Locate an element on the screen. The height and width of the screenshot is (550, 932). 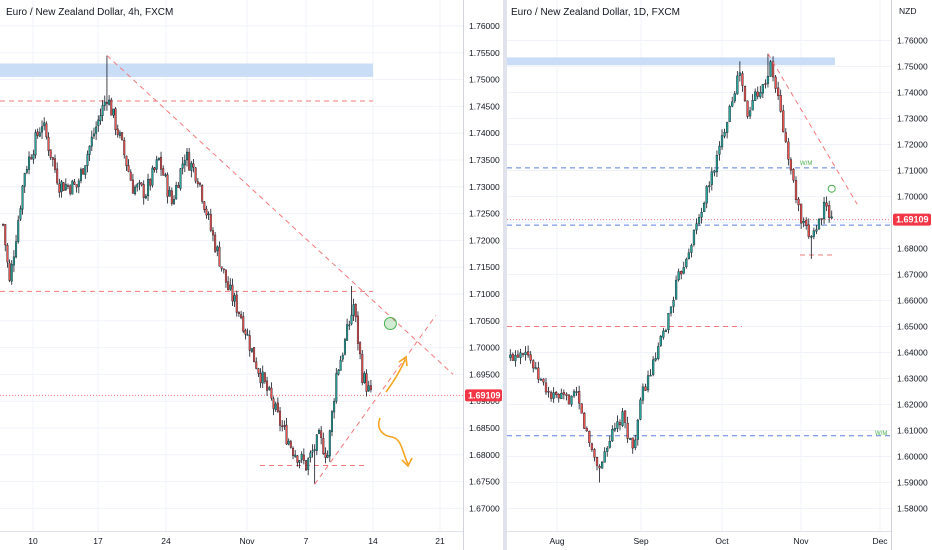
trendline is located at coordinates (812, 129).